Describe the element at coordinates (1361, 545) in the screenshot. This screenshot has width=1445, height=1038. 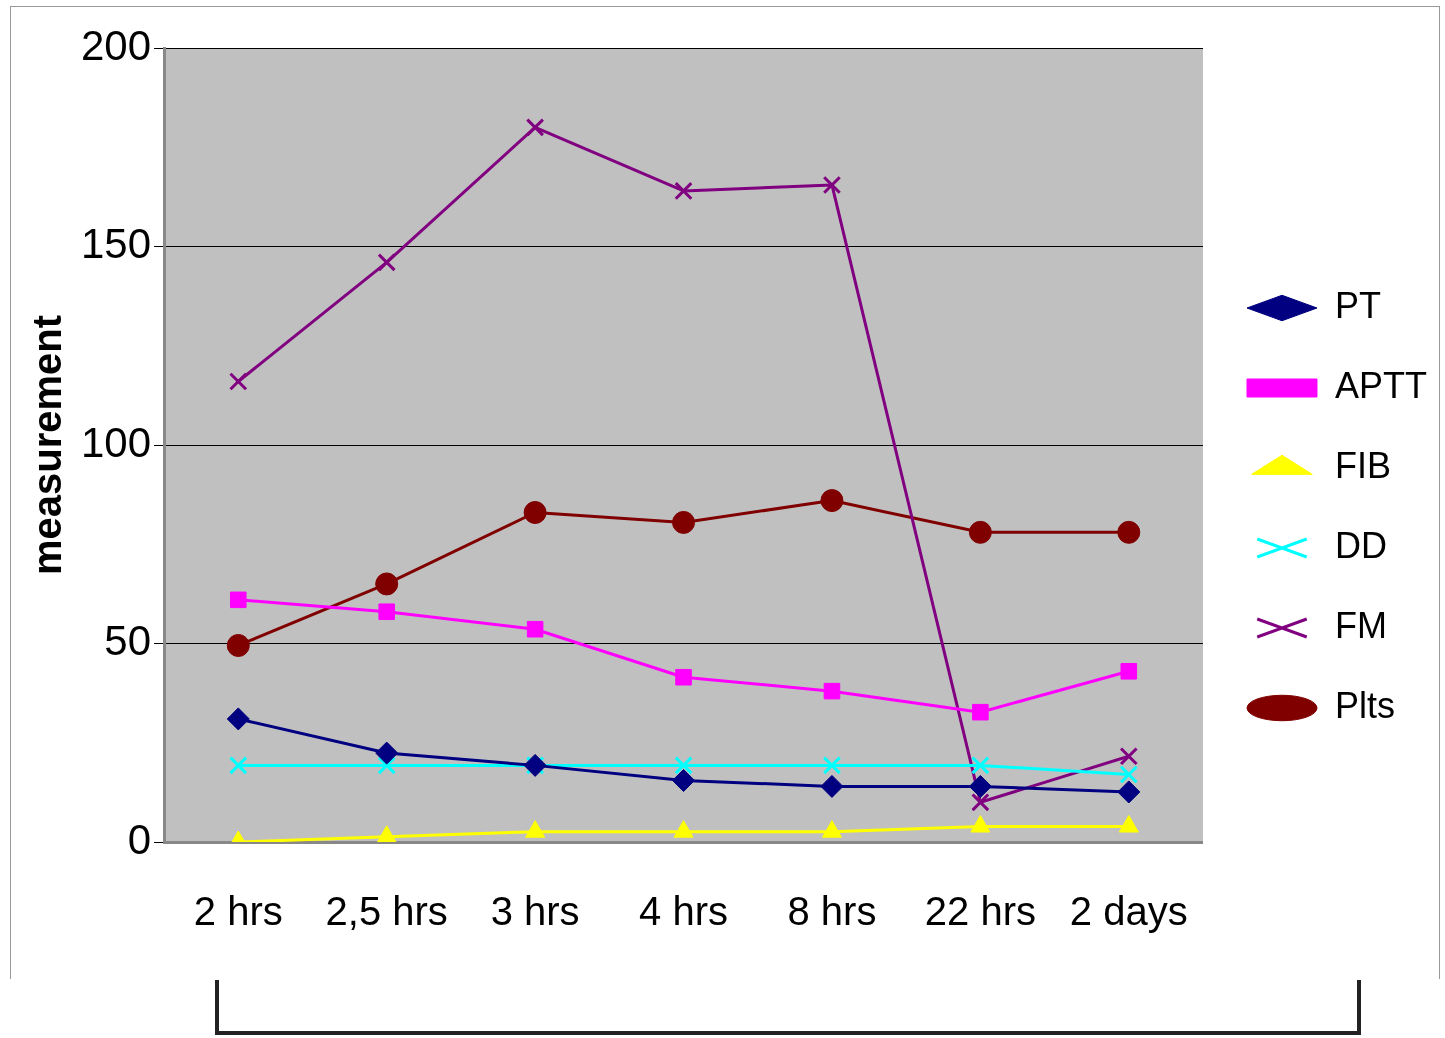
I see `legend-label: DD` at that location.